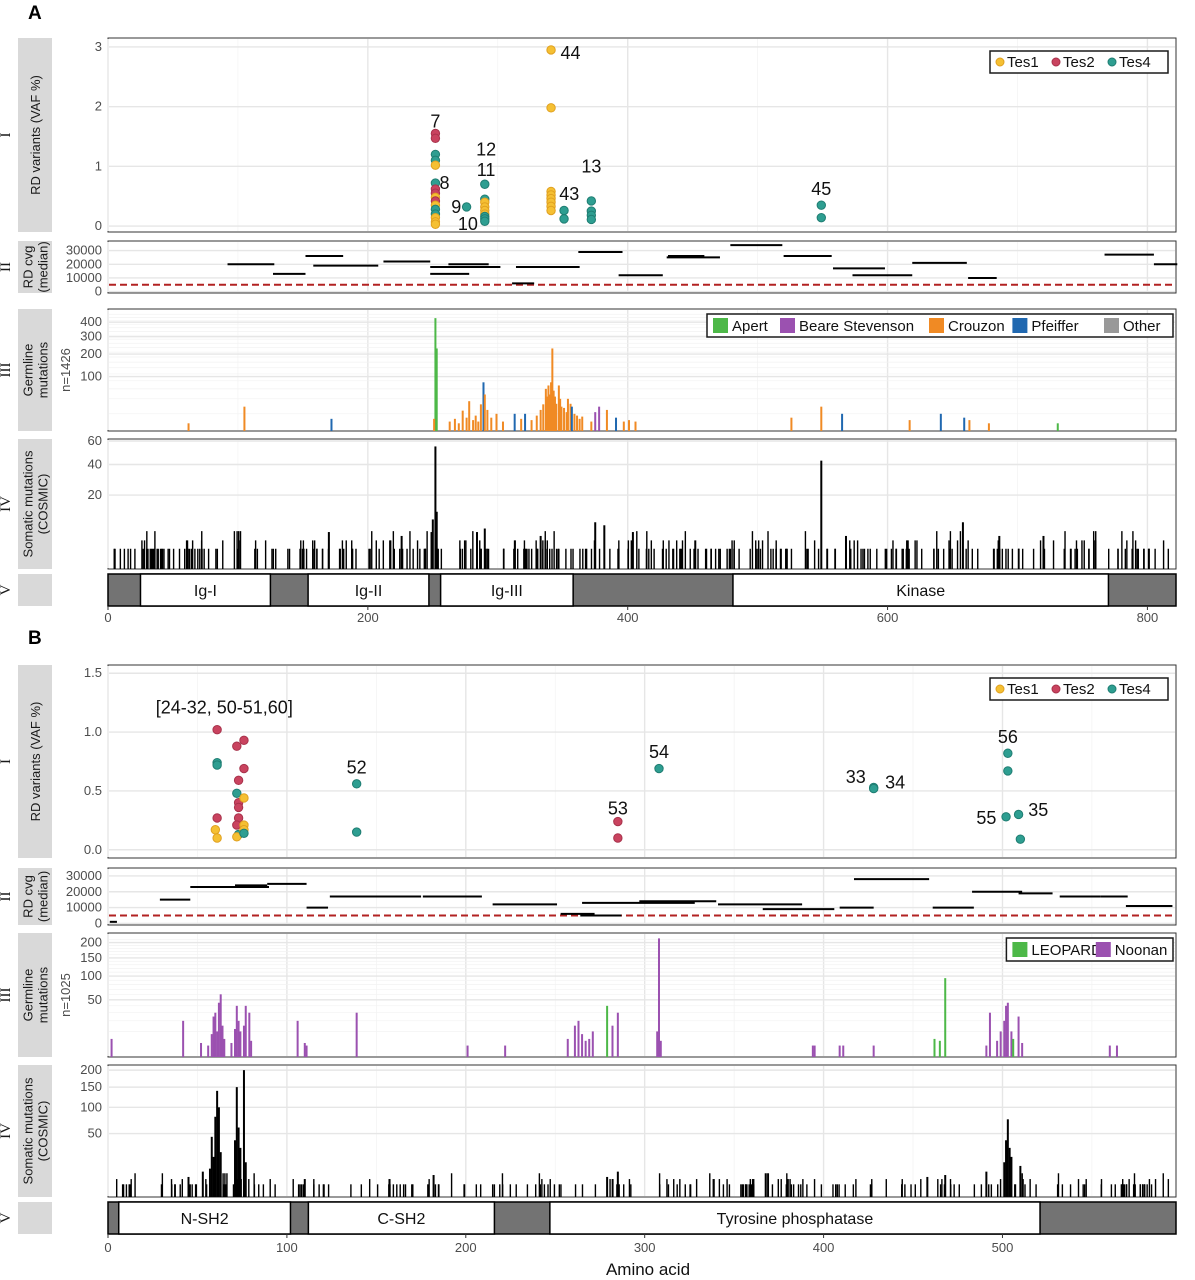 Image resolution: width=1195 pixels, height=1280 pixels. Describe the element at coordinates (43, 504) in the screenshot. I see `strip-label-somatic-a: (COSMIC)` at that location.